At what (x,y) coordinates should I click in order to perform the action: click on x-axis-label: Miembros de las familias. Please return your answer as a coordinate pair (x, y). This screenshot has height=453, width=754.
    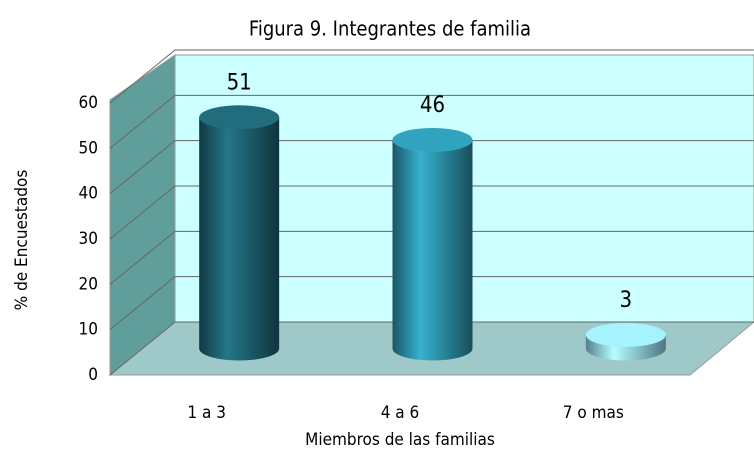
    Looking at the image, I should click on (400, 440).